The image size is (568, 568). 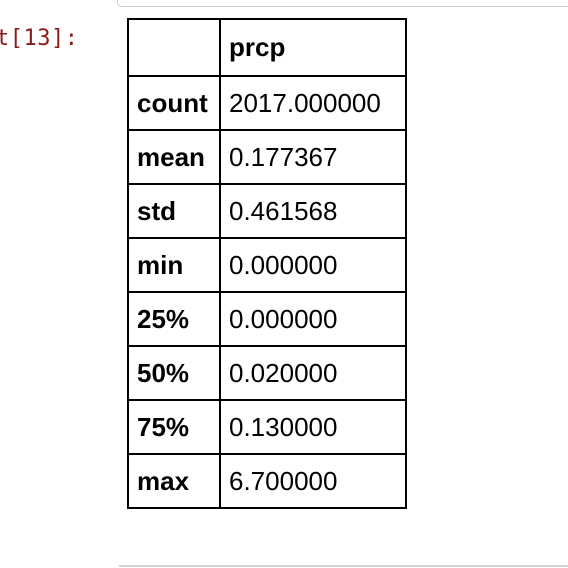 What do you see at coordinates (174, 265) in the screenshot?
I see `row-label: min` at bounding box center [174, 265].